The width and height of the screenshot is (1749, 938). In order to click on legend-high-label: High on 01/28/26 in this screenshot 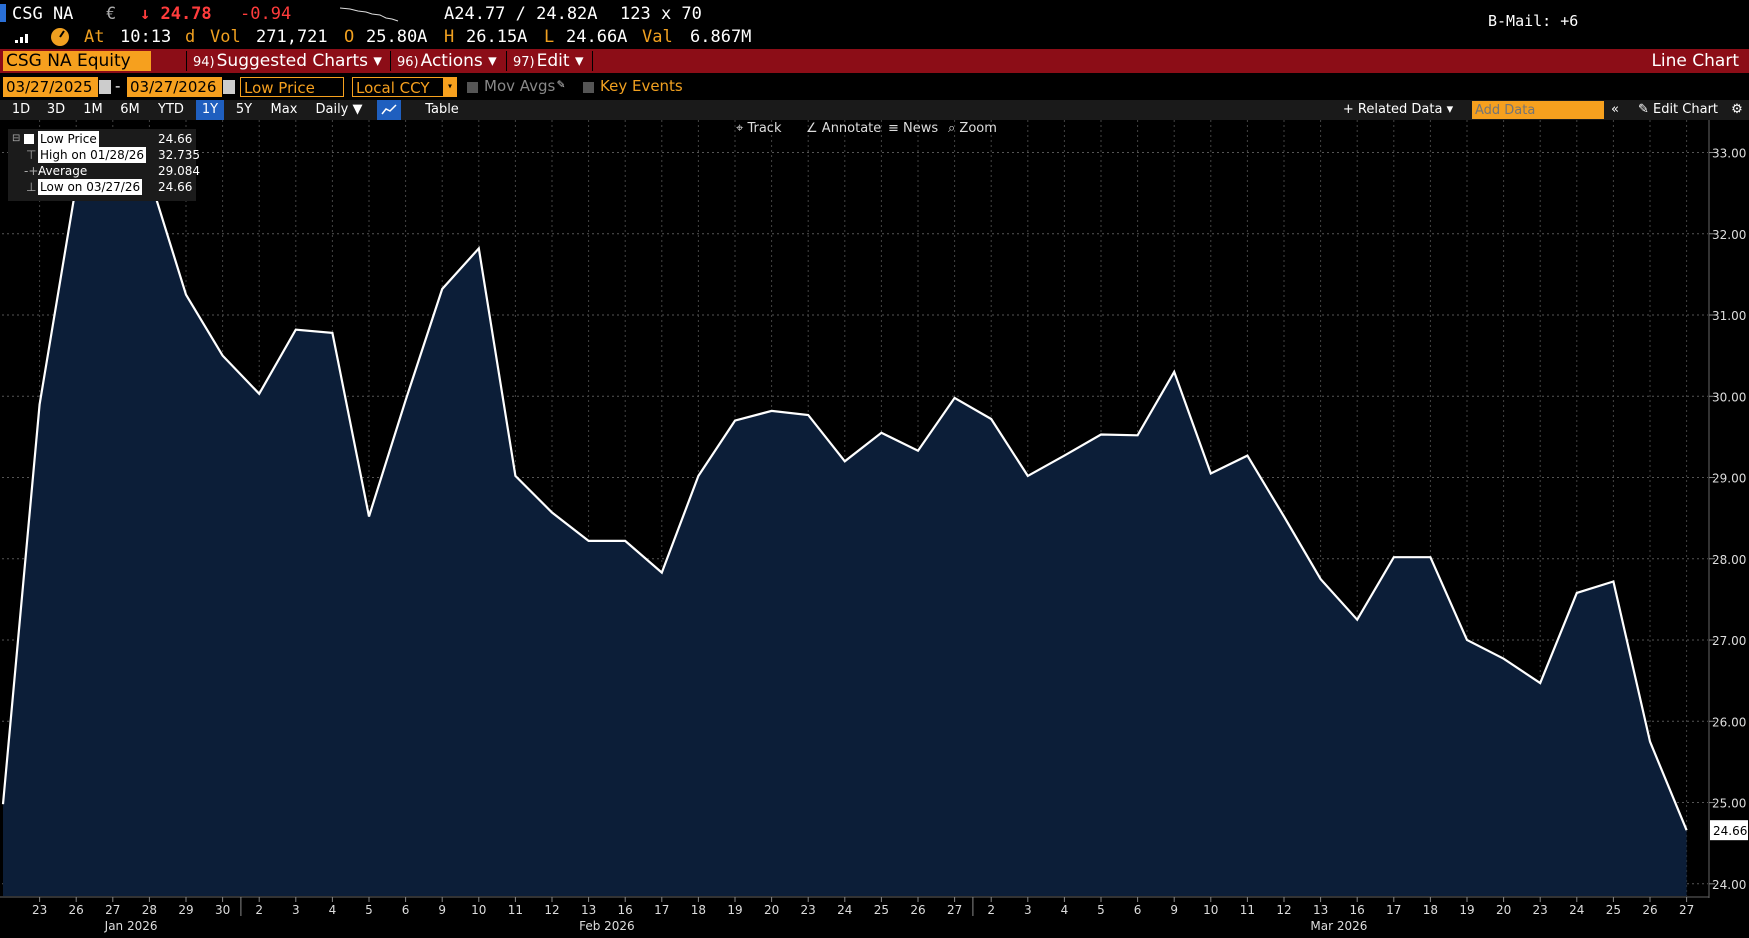, I will do `click(92, 155)`.